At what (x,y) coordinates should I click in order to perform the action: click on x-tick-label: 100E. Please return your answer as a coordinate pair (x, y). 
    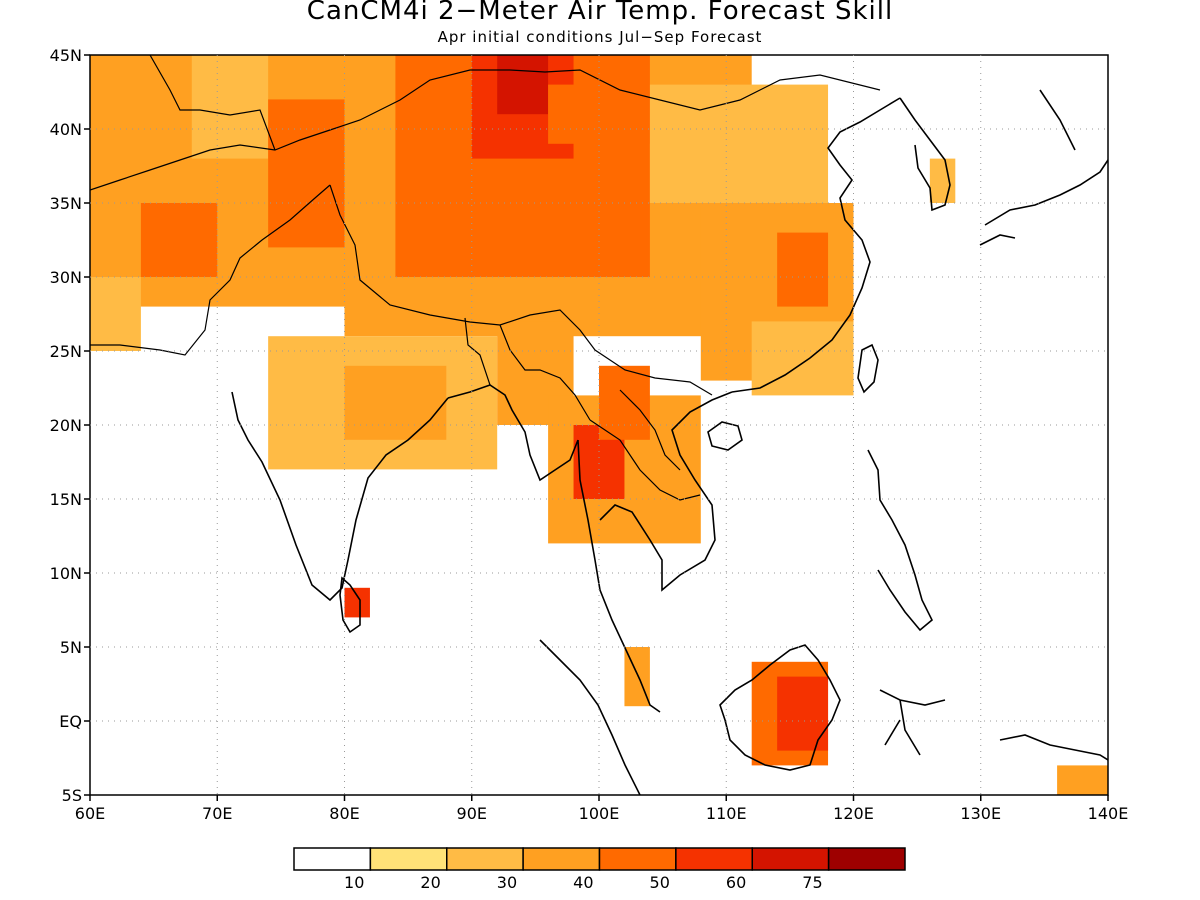
    Looking at the image, I should click on (599, 813).